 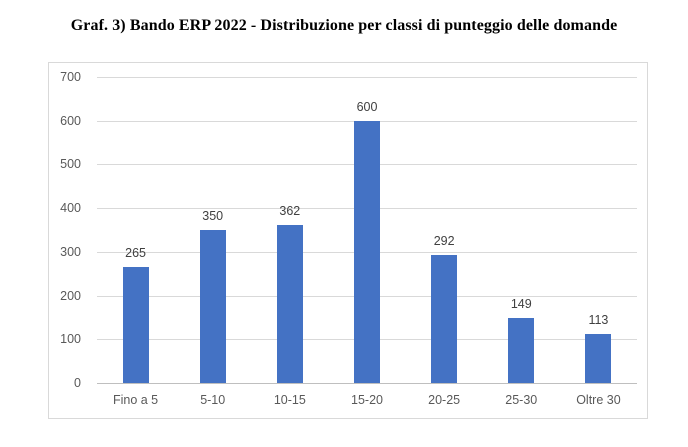 What do you see at coordinates (70, 295) in the screenshot?
I see `y-axis-tick-label: 200` at bounding box center [70, 295].